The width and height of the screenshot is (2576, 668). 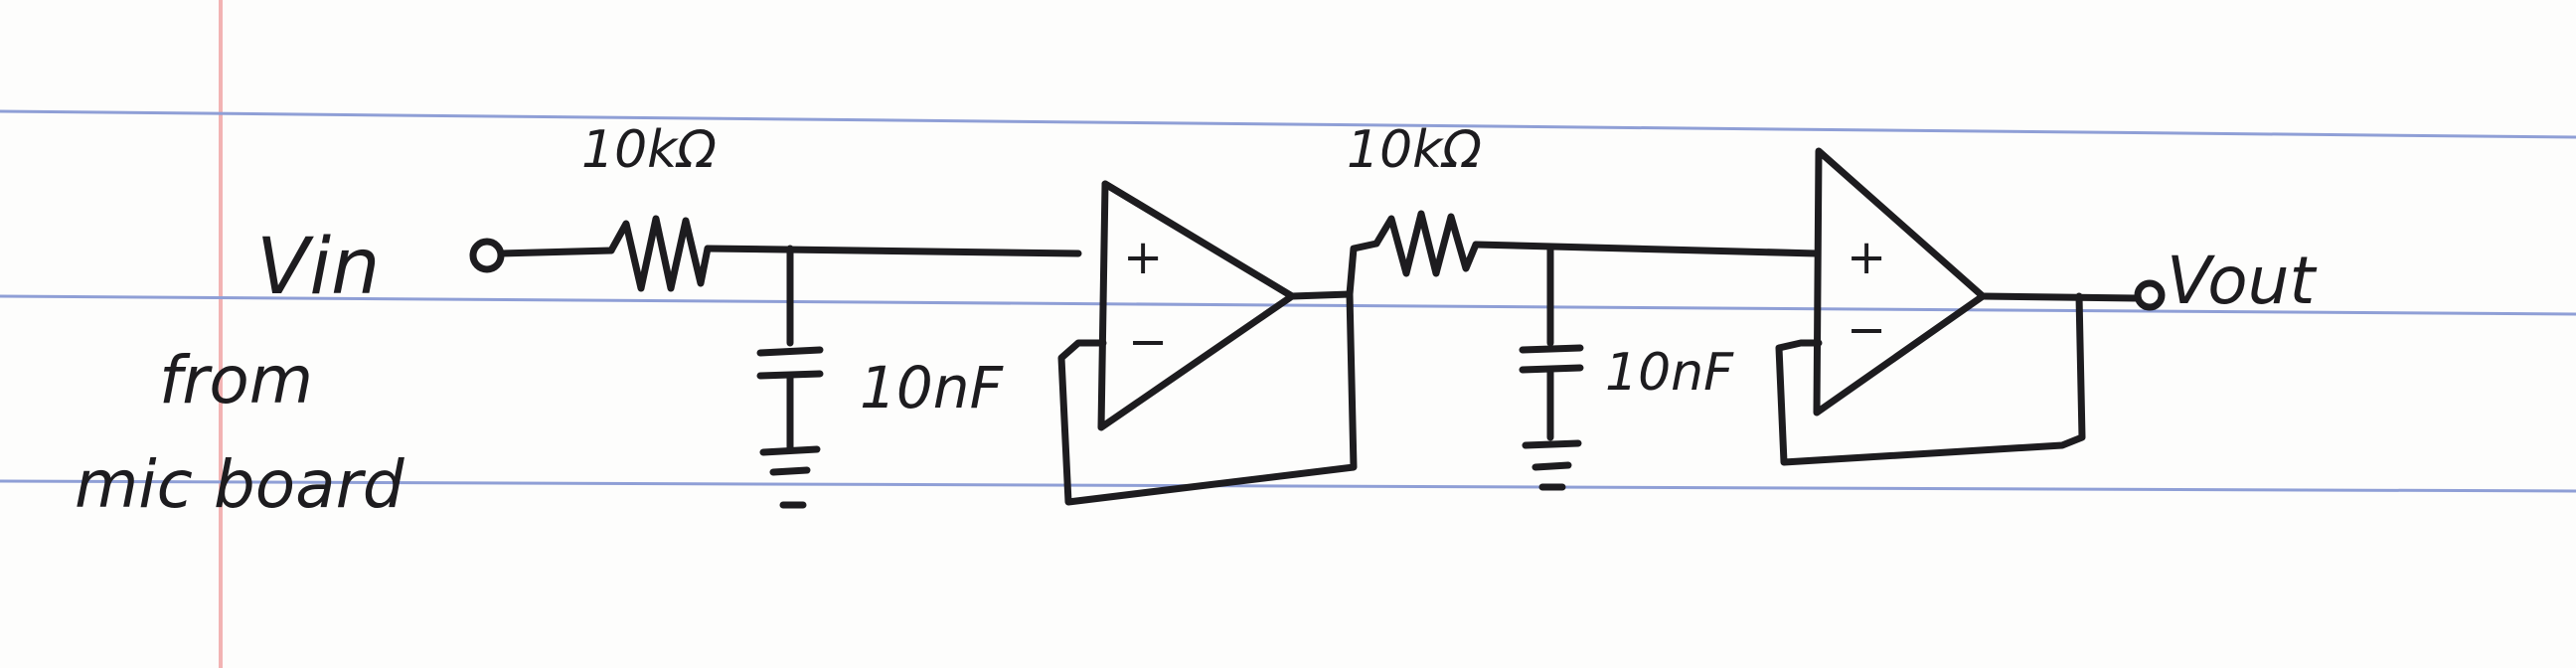 I want to click on capacitor-c2-plate, so click(x=1551, y=349).